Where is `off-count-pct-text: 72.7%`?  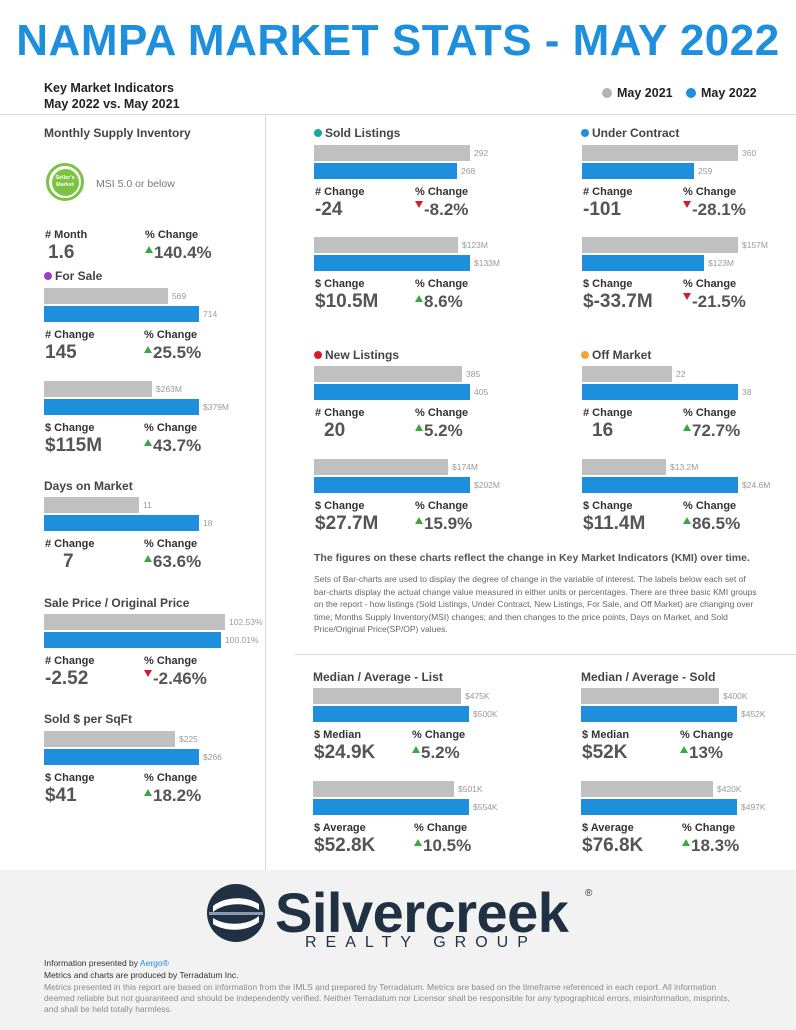 off-count-pct-text: 72.7% is located at coordinates (716, 430).